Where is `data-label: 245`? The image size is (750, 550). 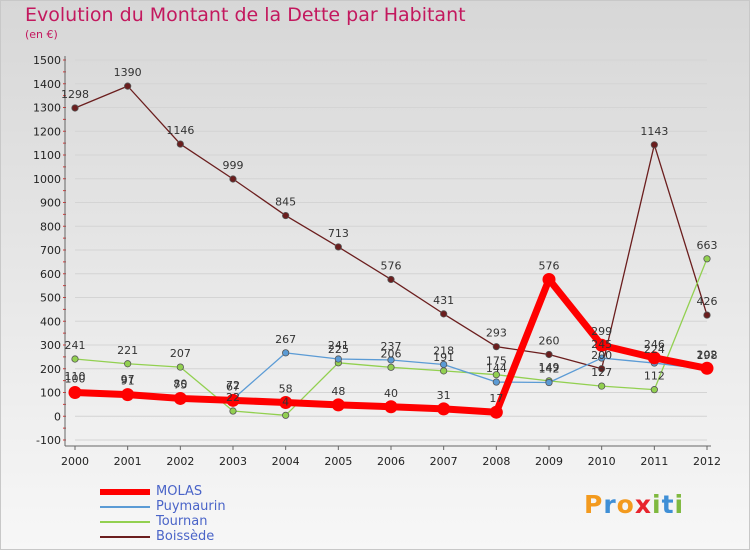 data-label: 245 is located at coordinates (601, 344).